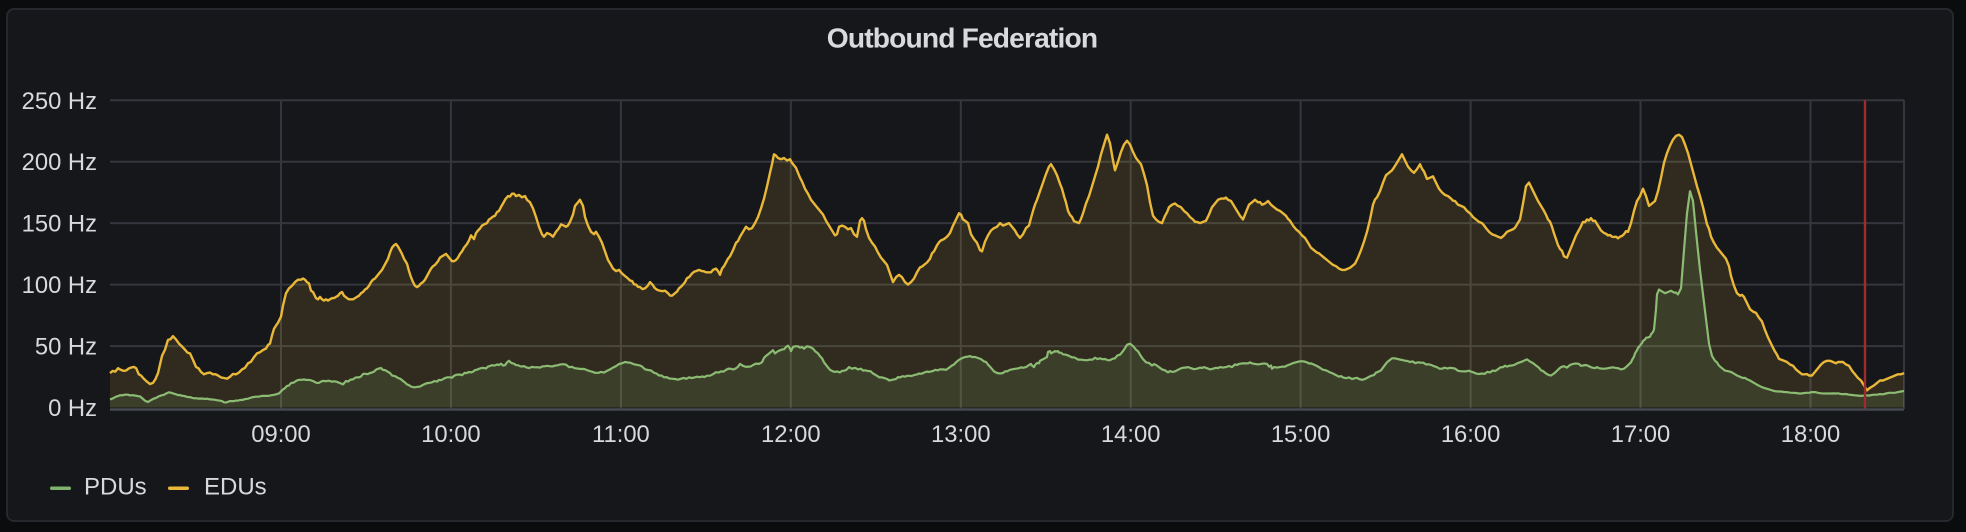 This screenshot has height=532, width=1966. I want to click on svg-text: EDUs, so click(235, 487).